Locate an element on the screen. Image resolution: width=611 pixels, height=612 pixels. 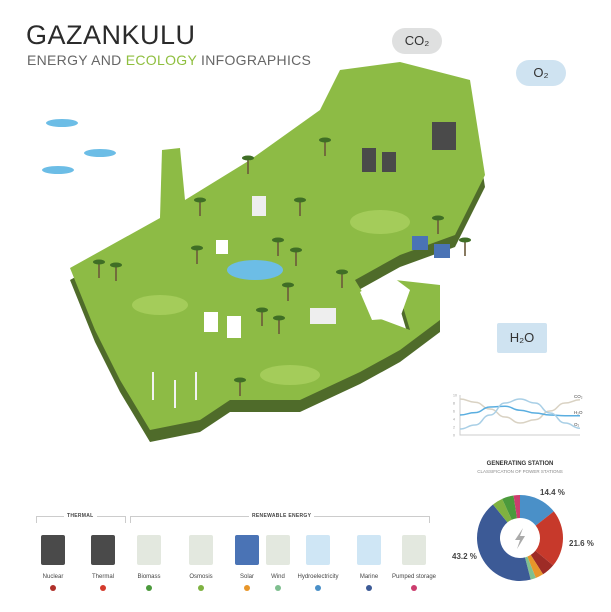
h2o-flag: H₂O is located at coordinates (522, 338).